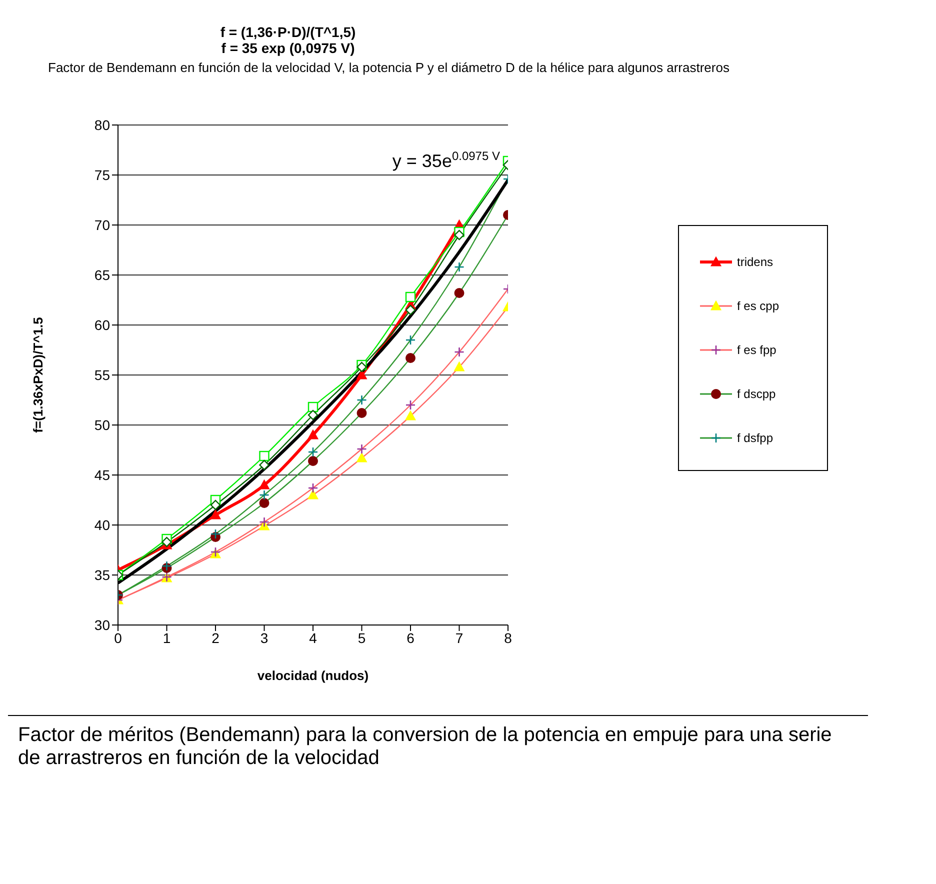 The height and width of the screenshot is (884, 936). I want to click on y-tick-label: 75, so click(102, 174).